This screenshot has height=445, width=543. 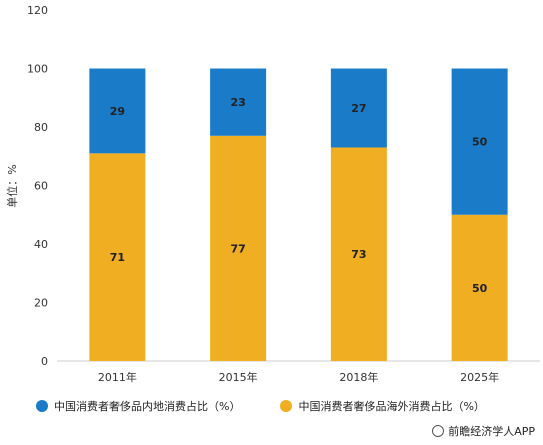 I want to click on y-tick-label: 20, so click(x=41, y=303).